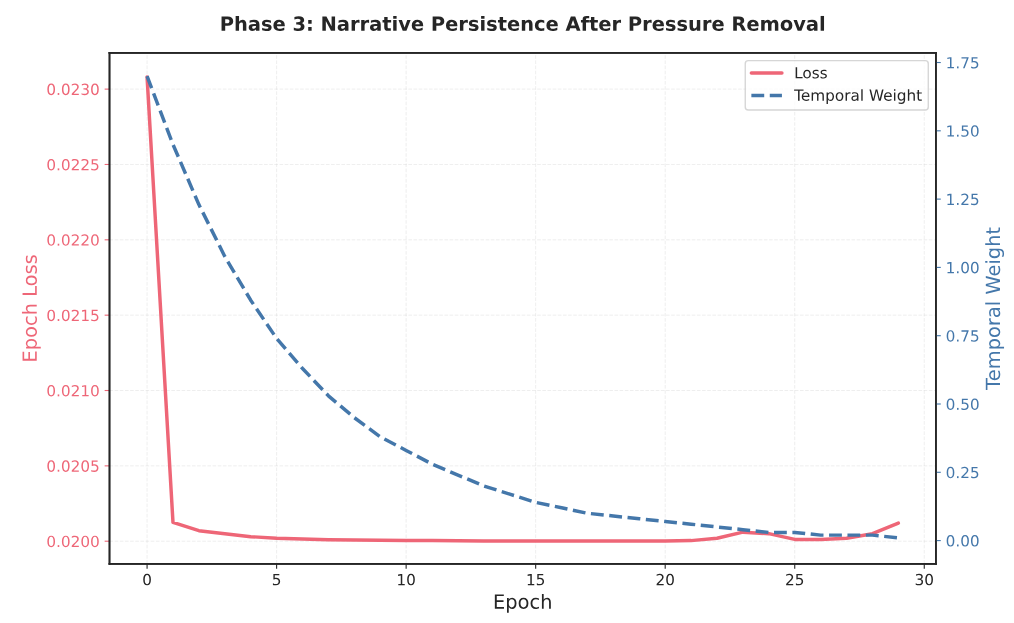  Describe the element at coordinates (73, 89) in the screenshot. I see `y-tick-label: 0.0230` at that location.